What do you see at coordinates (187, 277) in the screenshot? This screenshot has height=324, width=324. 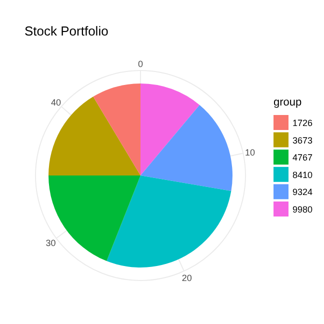 I see `text: 20` at bounding box center [187, 277].